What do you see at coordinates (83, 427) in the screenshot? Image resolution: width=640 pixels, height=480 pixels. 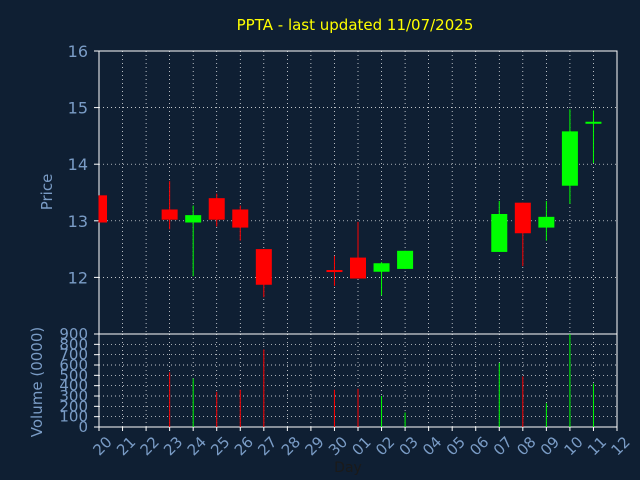 I see `volume-y-tick-label: 0` at bounding box center [83, 427].